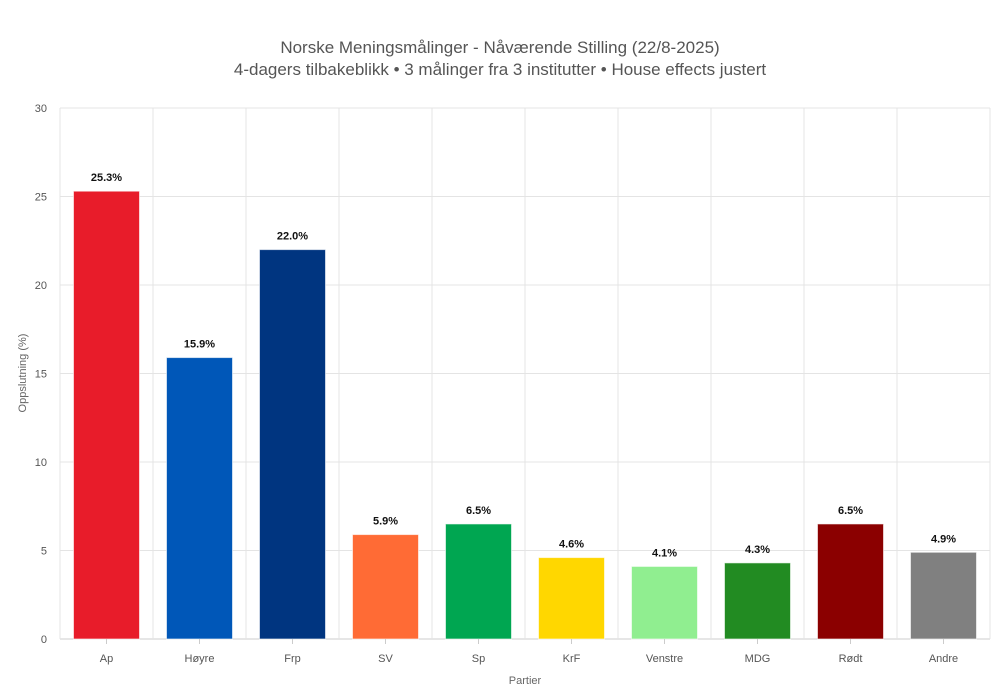  What do you see at coordinates (385, 587) in the screenshot?
I see `bar-sv` at bounding box center [385, 587].